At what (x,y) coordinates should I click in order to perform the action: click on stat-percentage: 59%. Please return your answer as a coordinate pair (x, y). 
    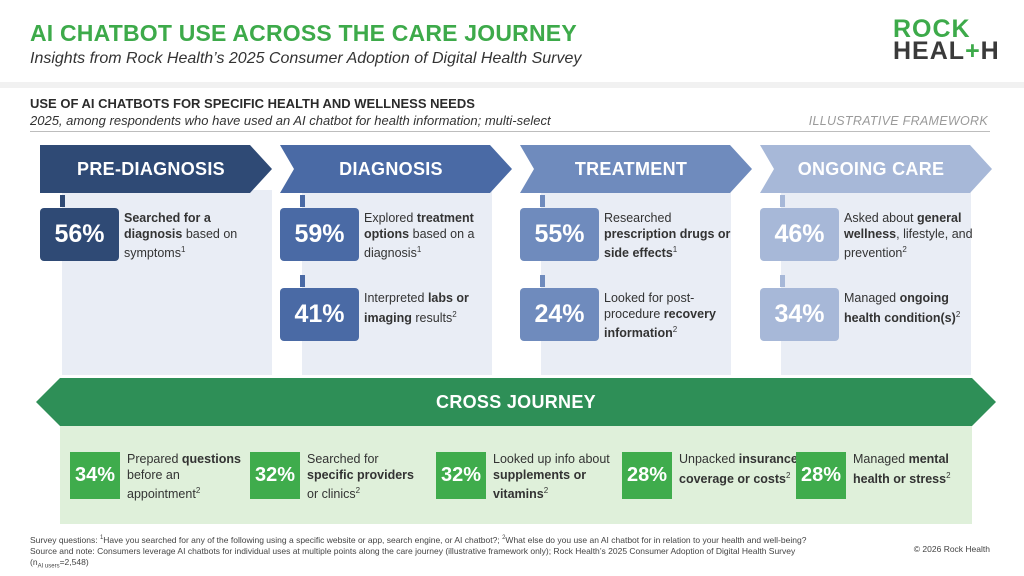
    Looking at the image, I should click on (319, 234).